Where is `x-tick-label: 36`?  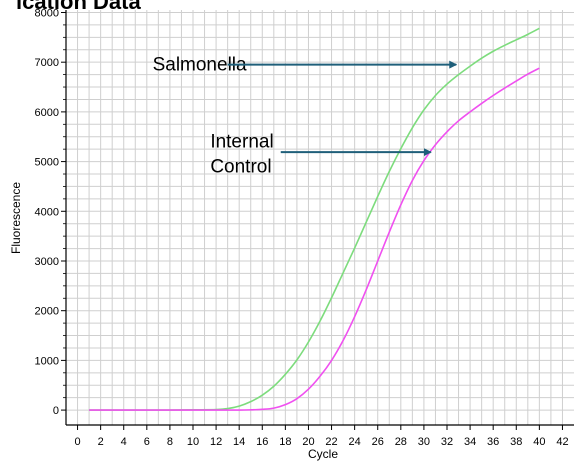
x-tick-label: 36 is located at coordinates (493, 442).